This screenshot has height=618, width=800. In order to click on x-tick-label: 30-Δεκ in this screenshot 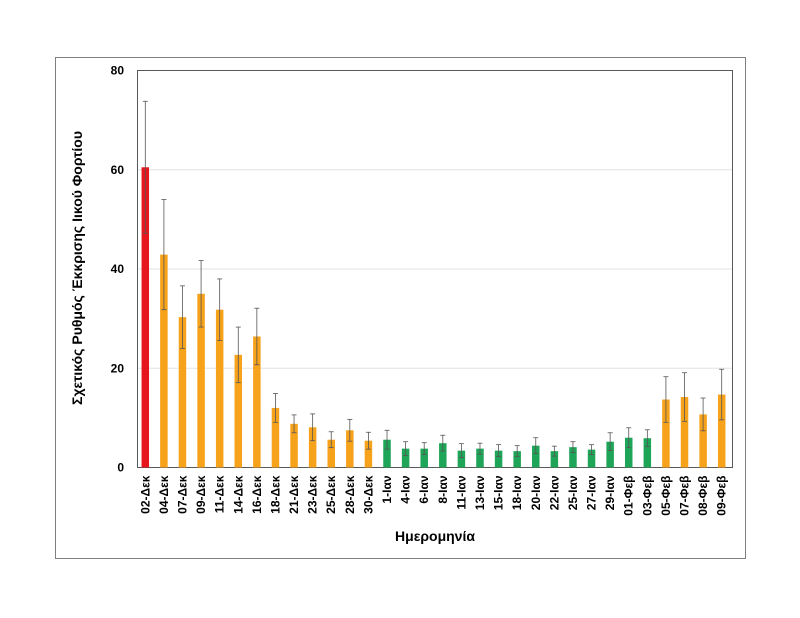, I will do `click(368, 494)`.